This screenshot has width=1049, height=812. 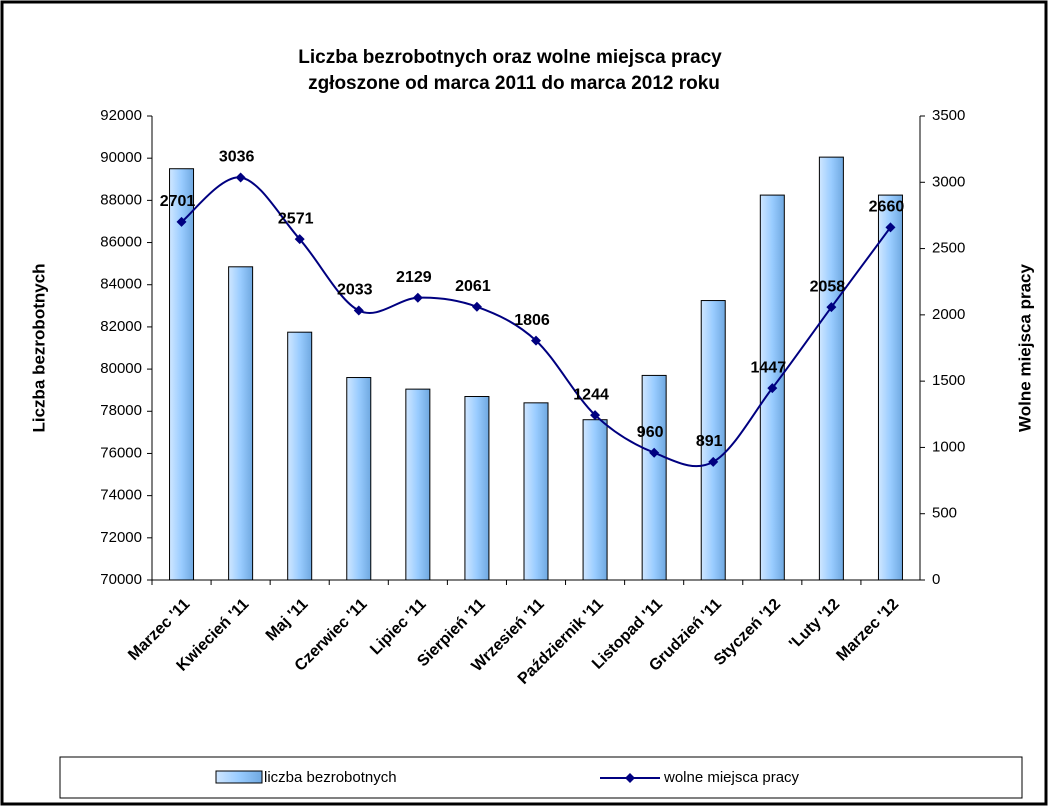 What do you see at coordinates (731, 777) in the screenshot?
I see `legend-label: wolne miejsca pracy` at bounding box center [731, 777].